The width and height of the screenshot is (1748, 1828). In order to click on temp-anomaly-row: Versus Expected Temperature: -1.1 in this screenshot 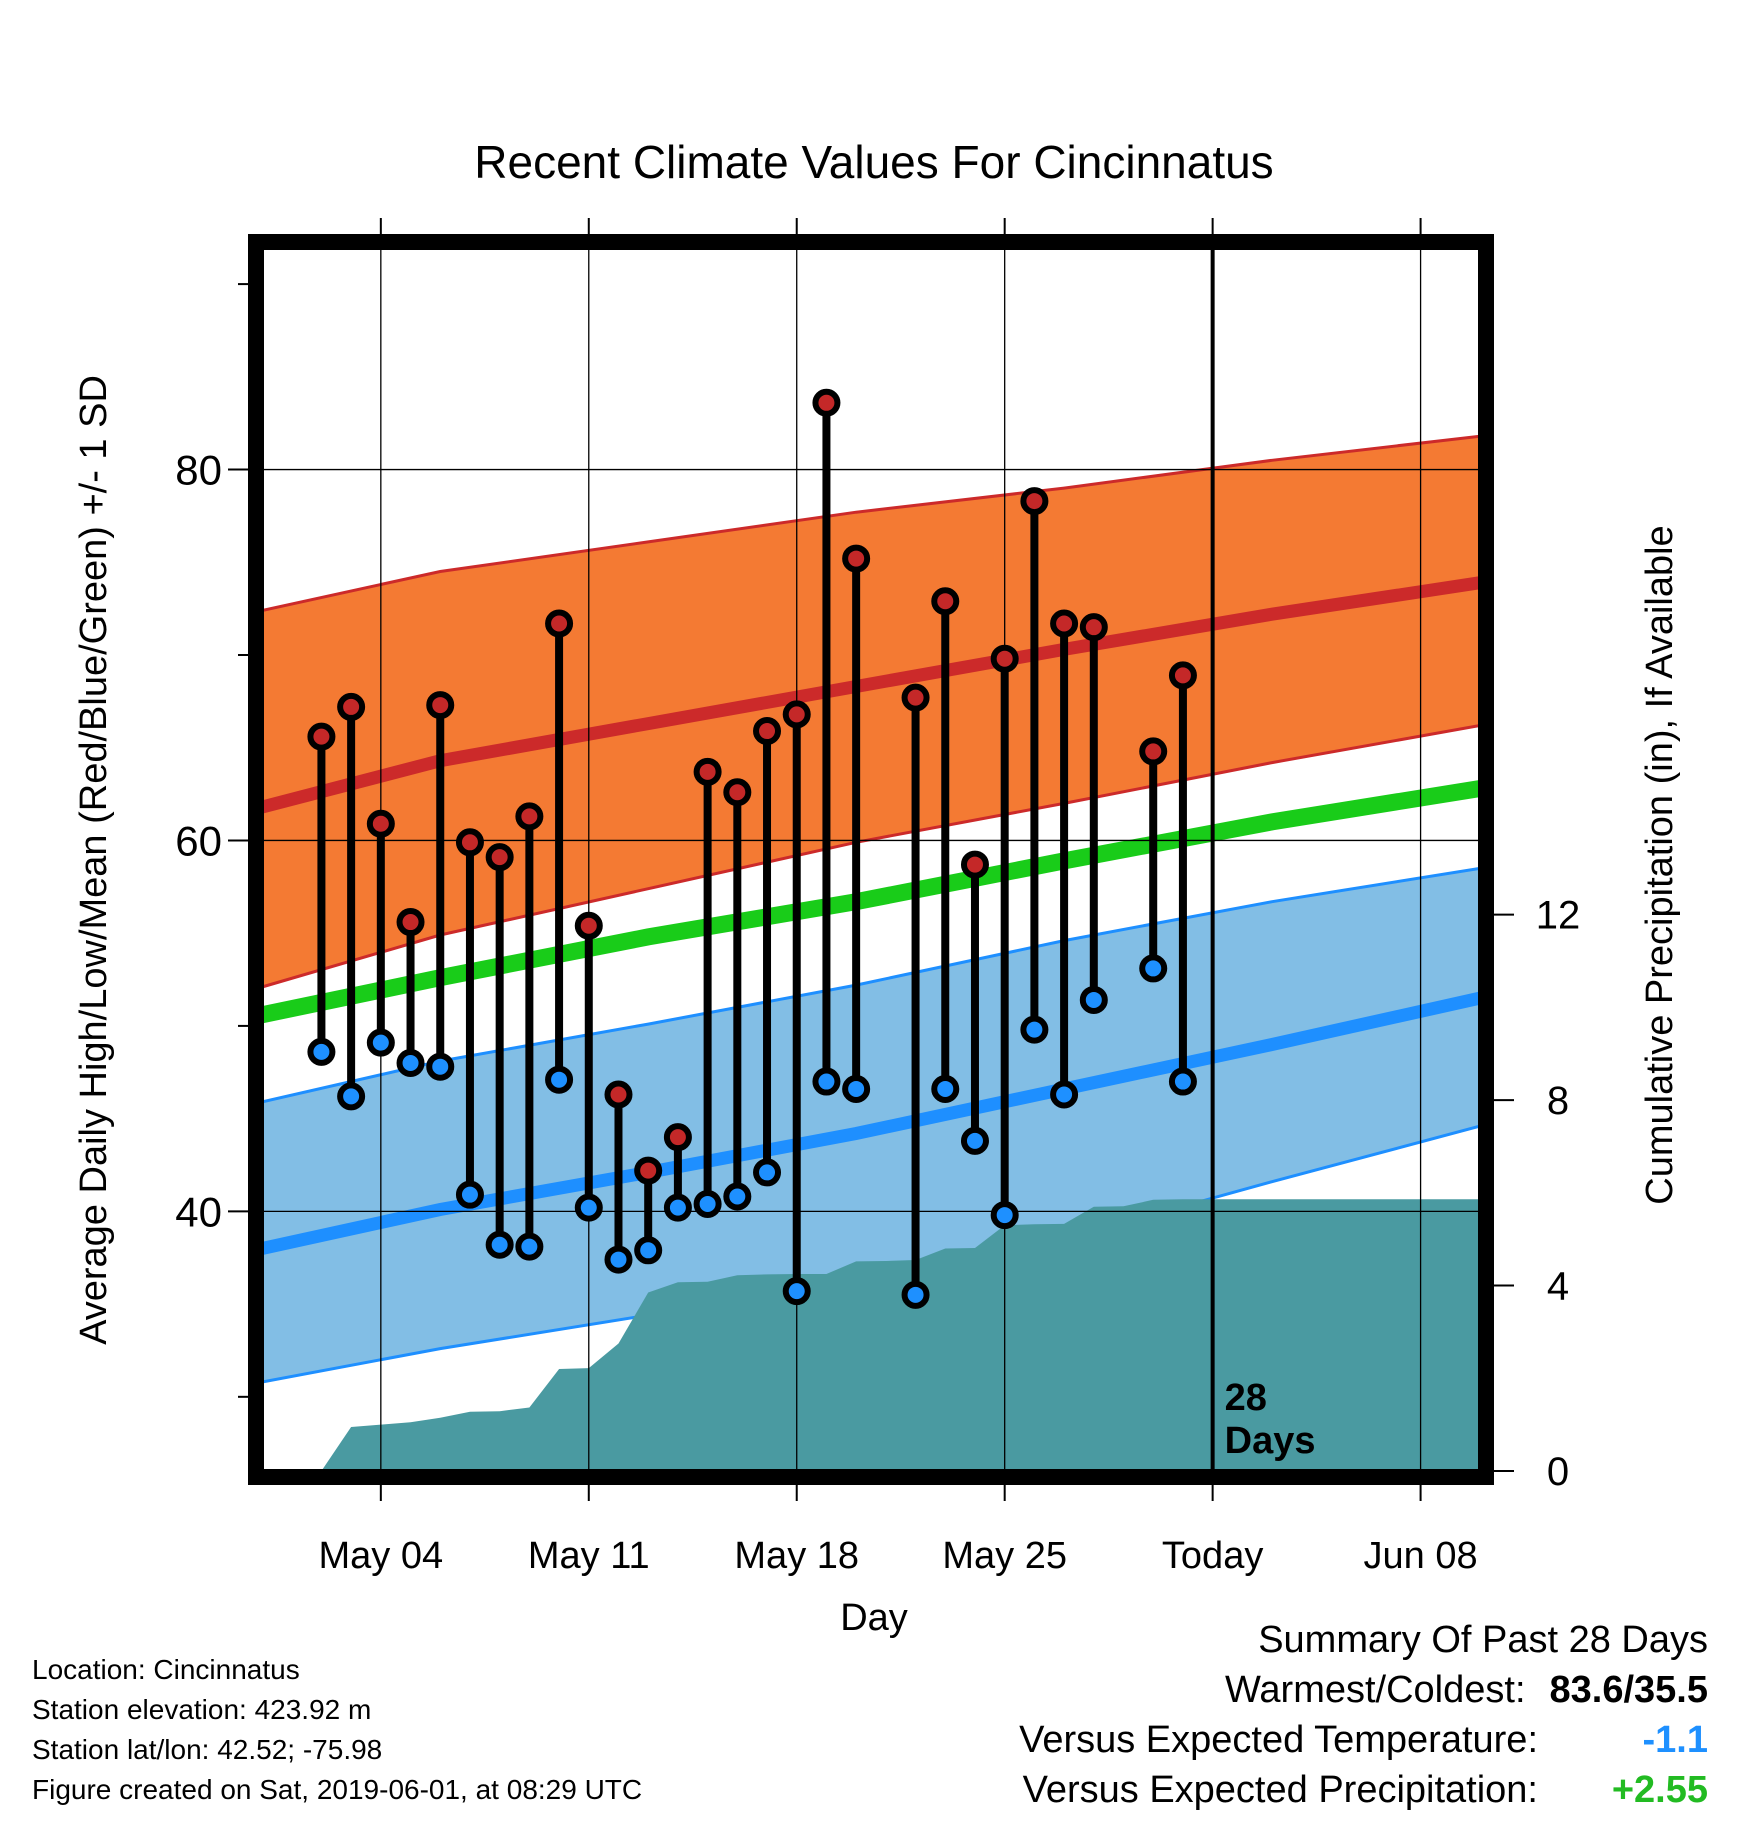, I will do `click(1258, 1740)`.